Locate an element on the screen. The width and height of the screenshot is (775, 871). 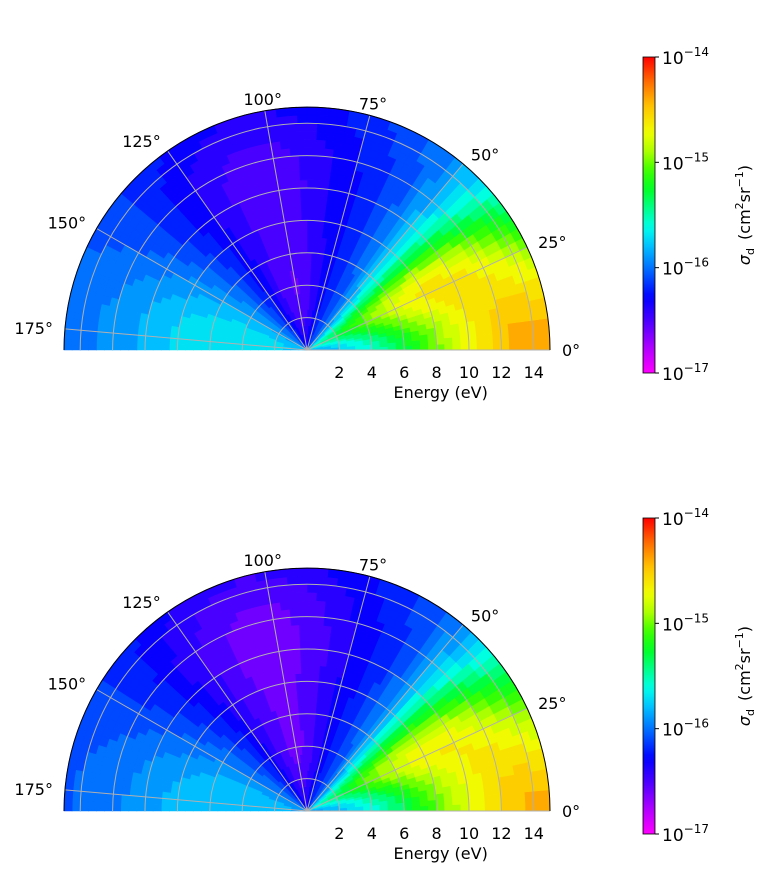
radial-tick-label: 14 is located at coordinates (534, 833).